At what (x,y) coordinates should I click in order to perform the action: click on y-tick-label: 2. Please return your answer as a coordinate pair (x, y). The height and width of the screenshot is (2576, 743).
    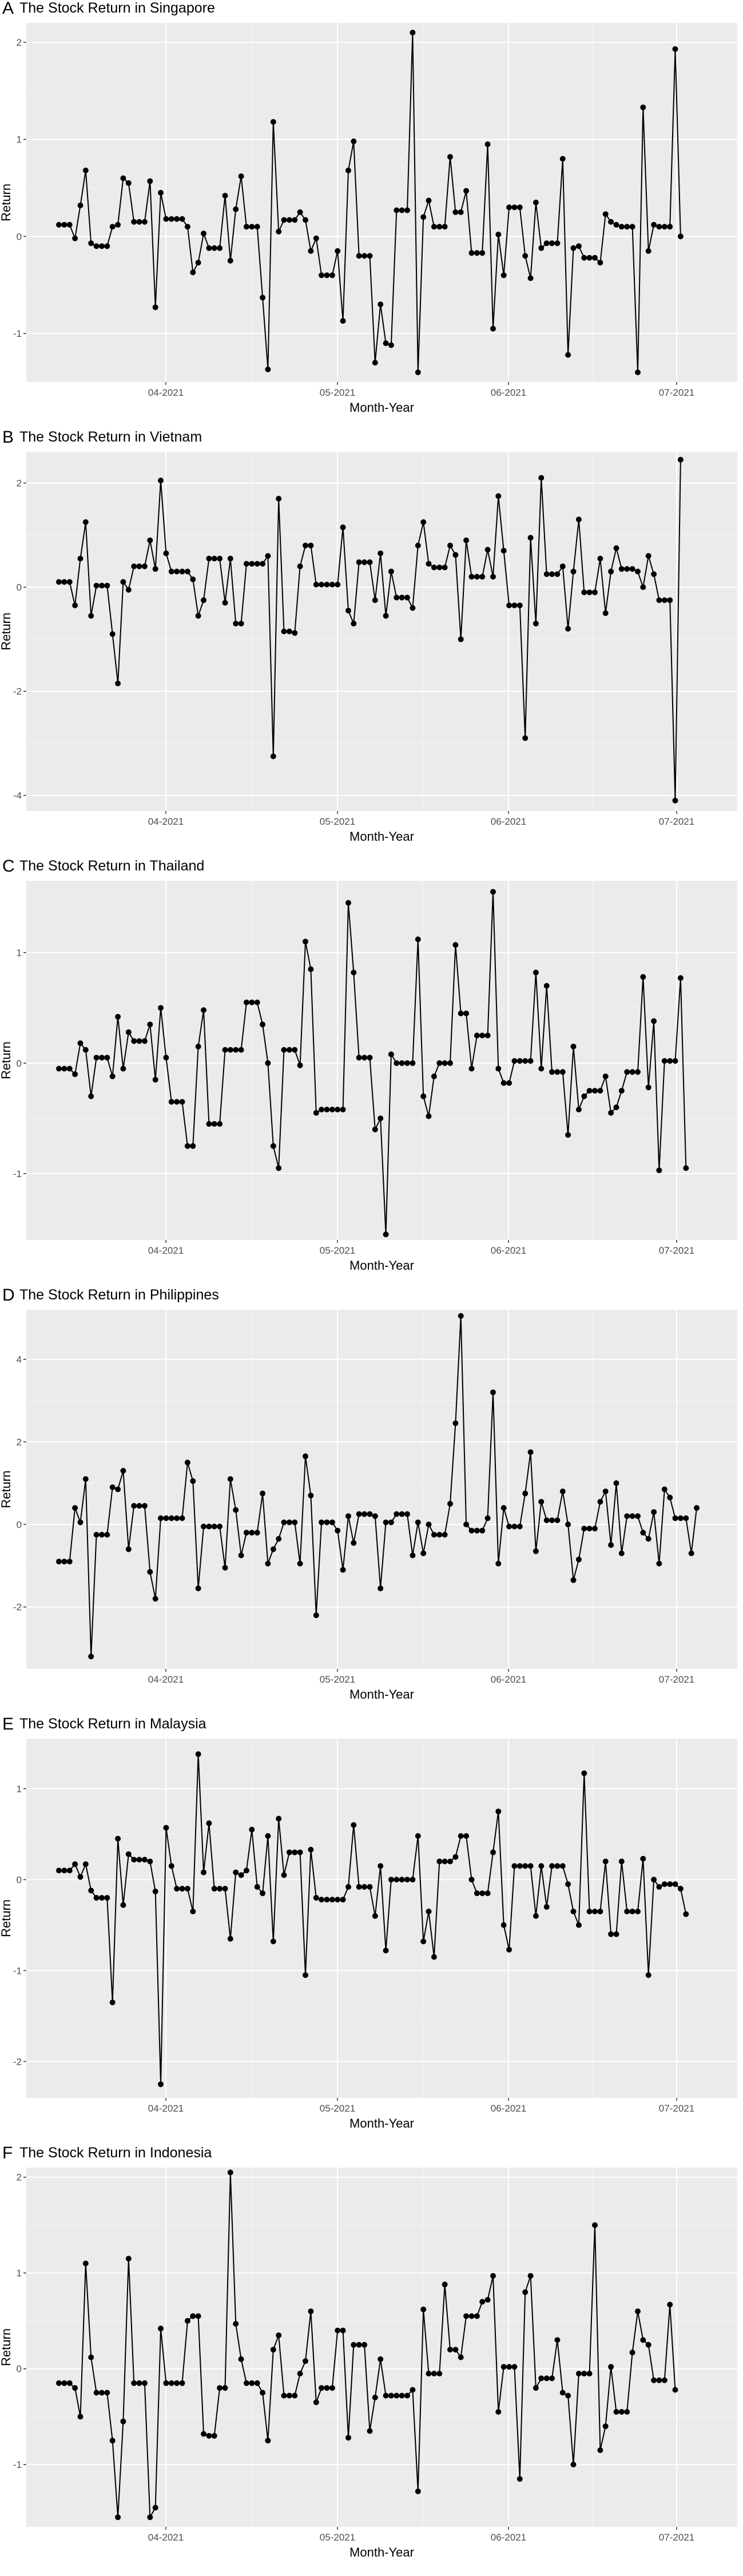
    Looking at the image, I should click on (19, 42).